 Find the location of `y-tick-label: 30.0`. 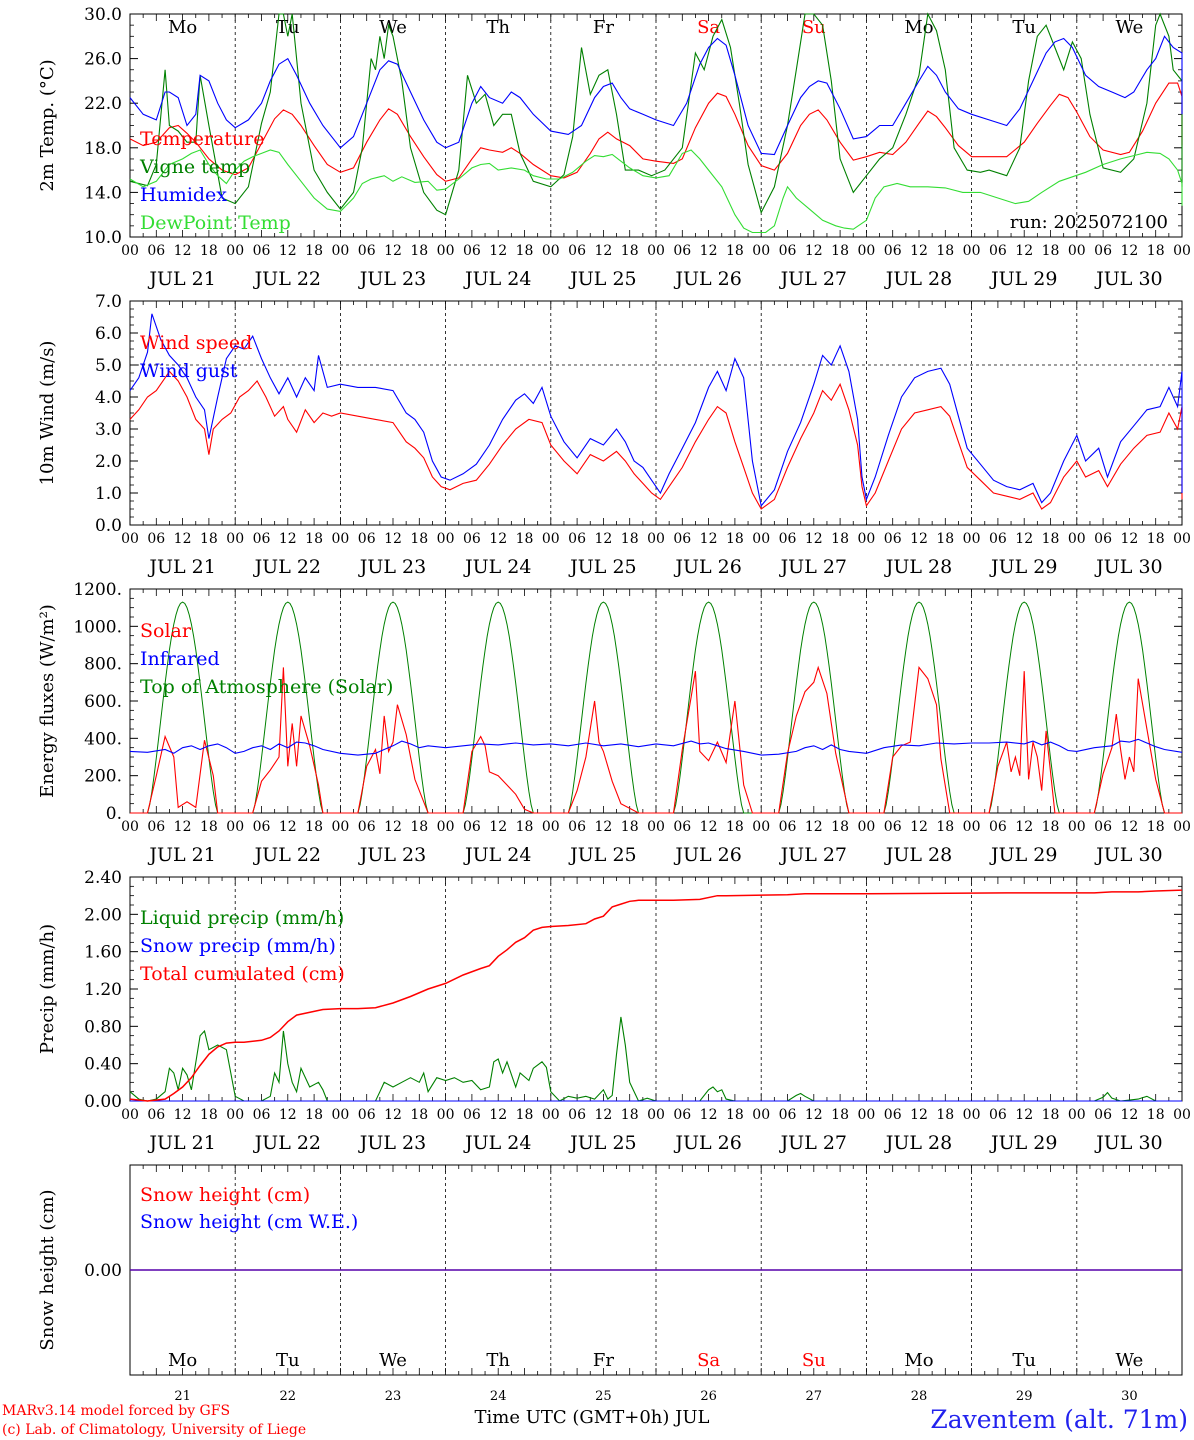

y-tick-label: 30.0 is located at coordinates (103, 15).